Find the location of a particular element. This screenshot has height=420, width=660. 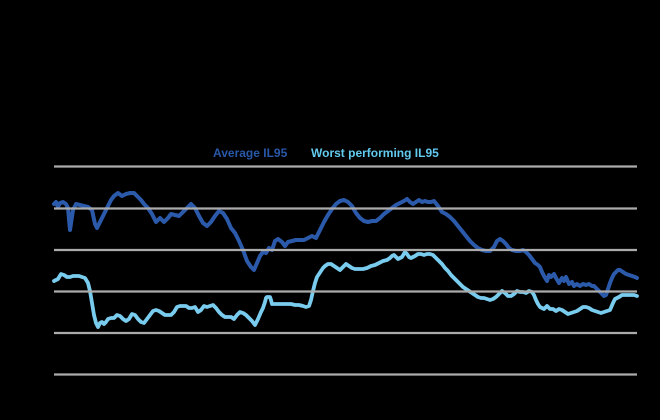

svg-text: Worst performing IL95 is located at coordinates (375, 153).